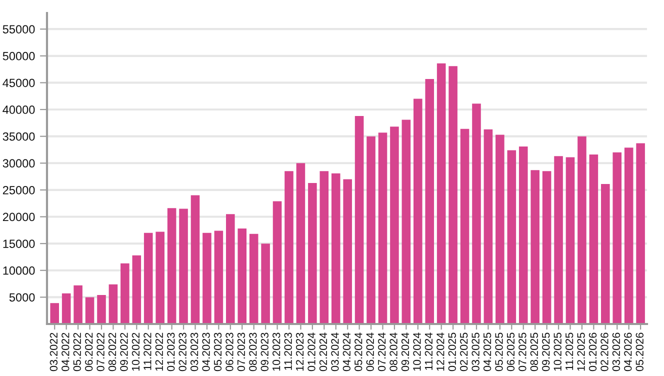  What do you see at coordinates (206, 352) in the screenshot?
I see `x-tick-label: 04.2023` at bounding box center [206, 352].